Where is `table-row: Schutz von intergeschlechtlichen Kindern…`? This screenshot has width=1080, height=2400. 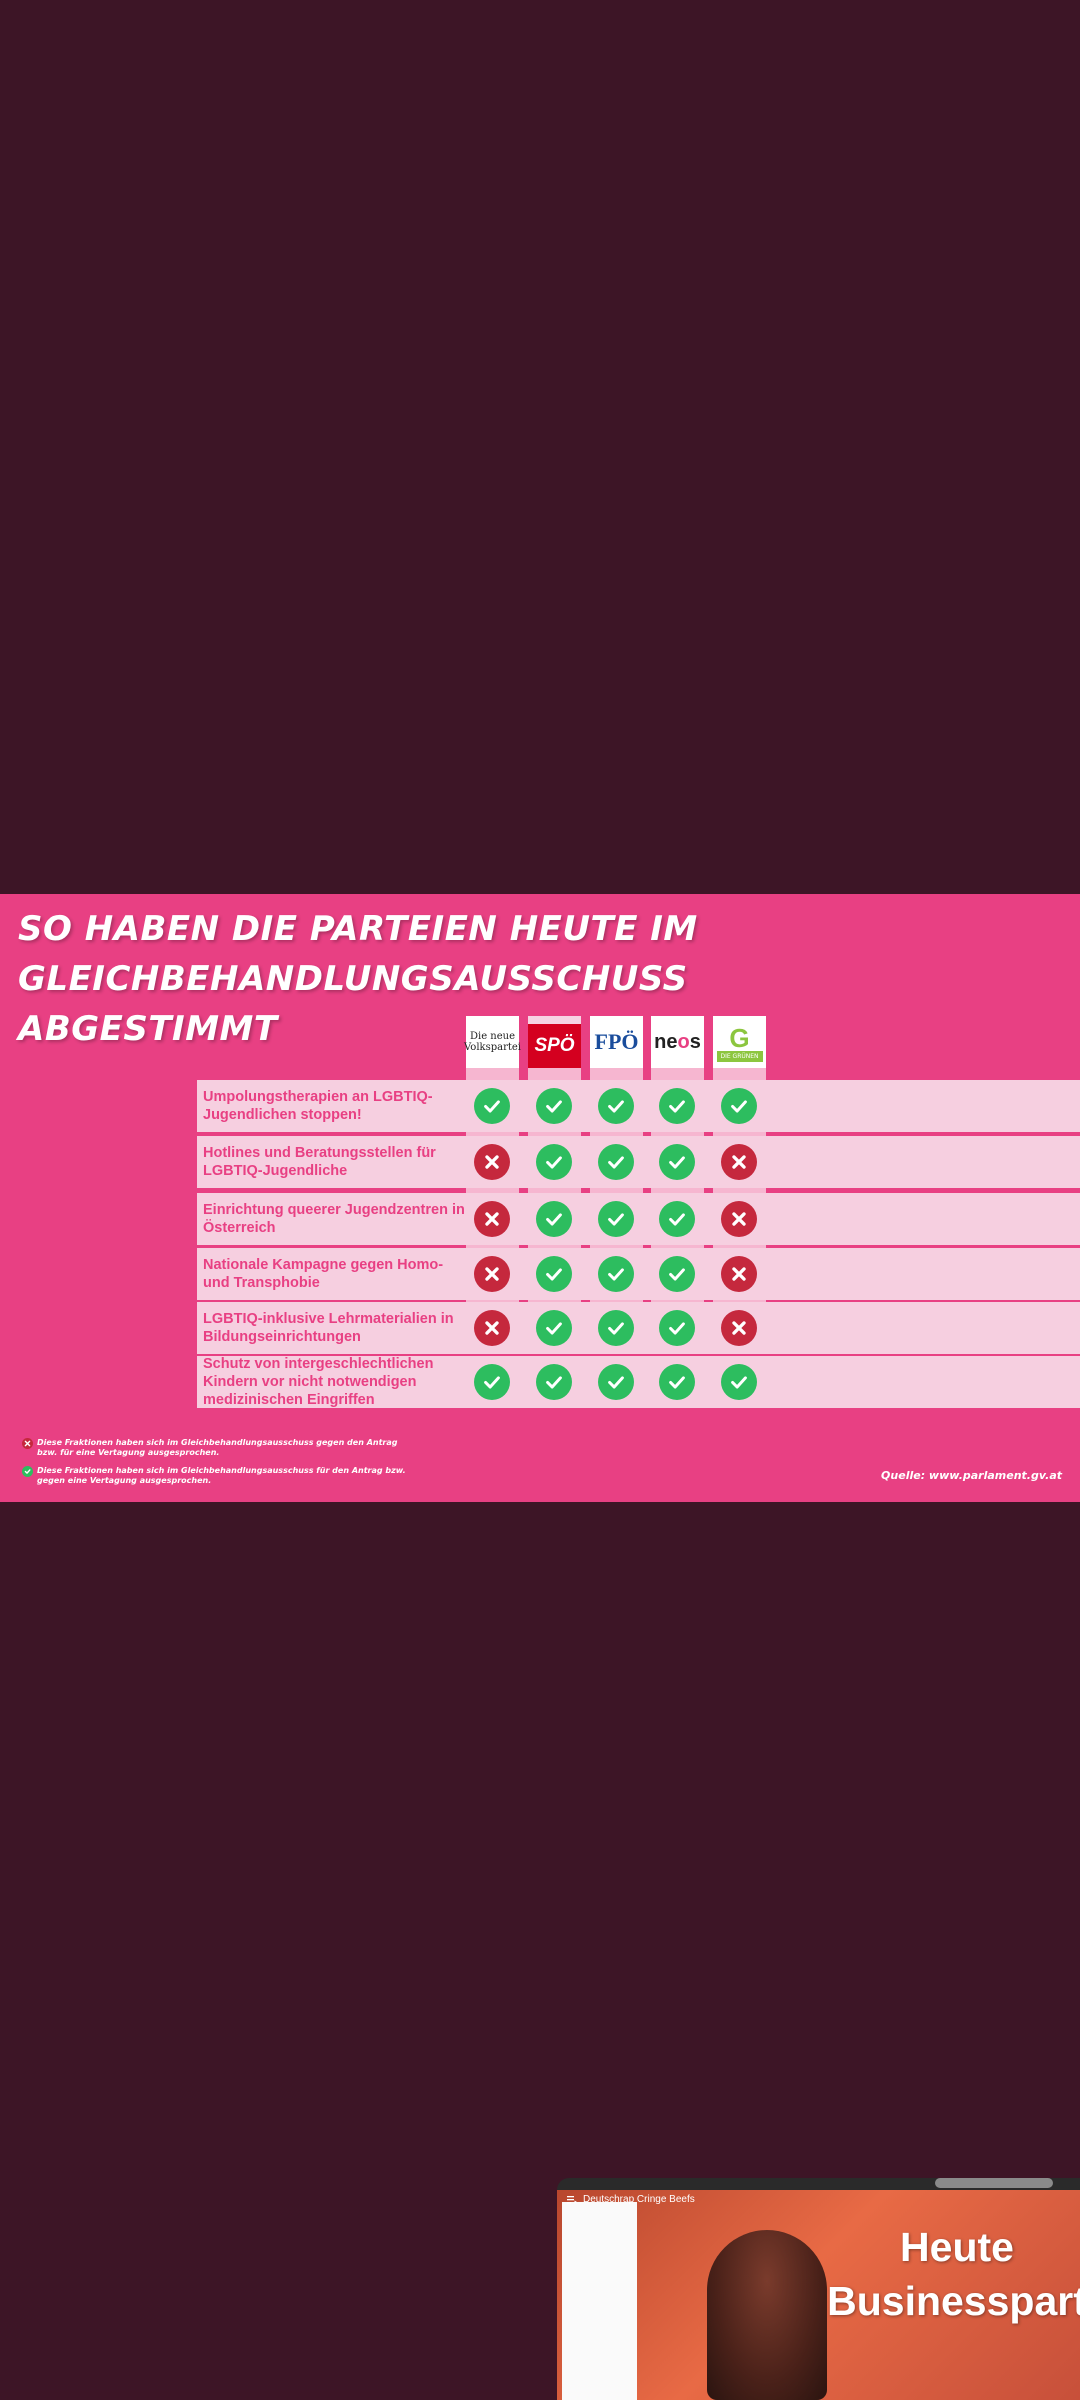 table-row: Schutz von intergeschlechtlichen Kindern… is located at coordinates (638, 1382).